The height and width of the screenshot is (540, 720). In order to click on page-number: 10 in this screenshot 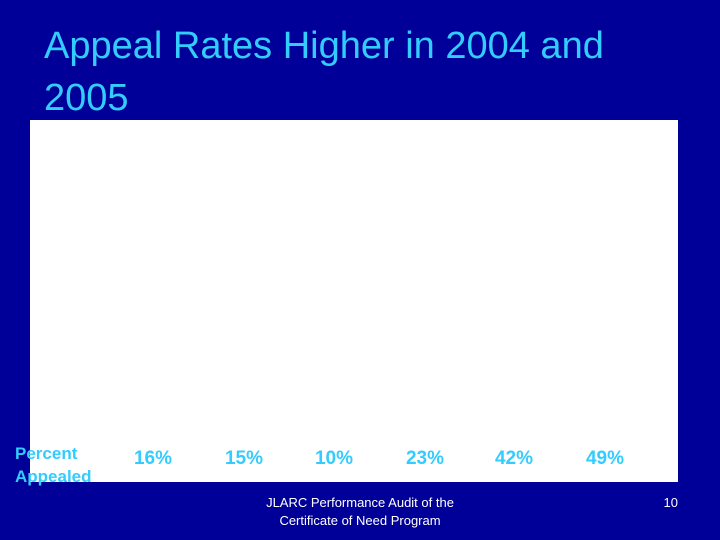, I will do `click(670, 502)`.